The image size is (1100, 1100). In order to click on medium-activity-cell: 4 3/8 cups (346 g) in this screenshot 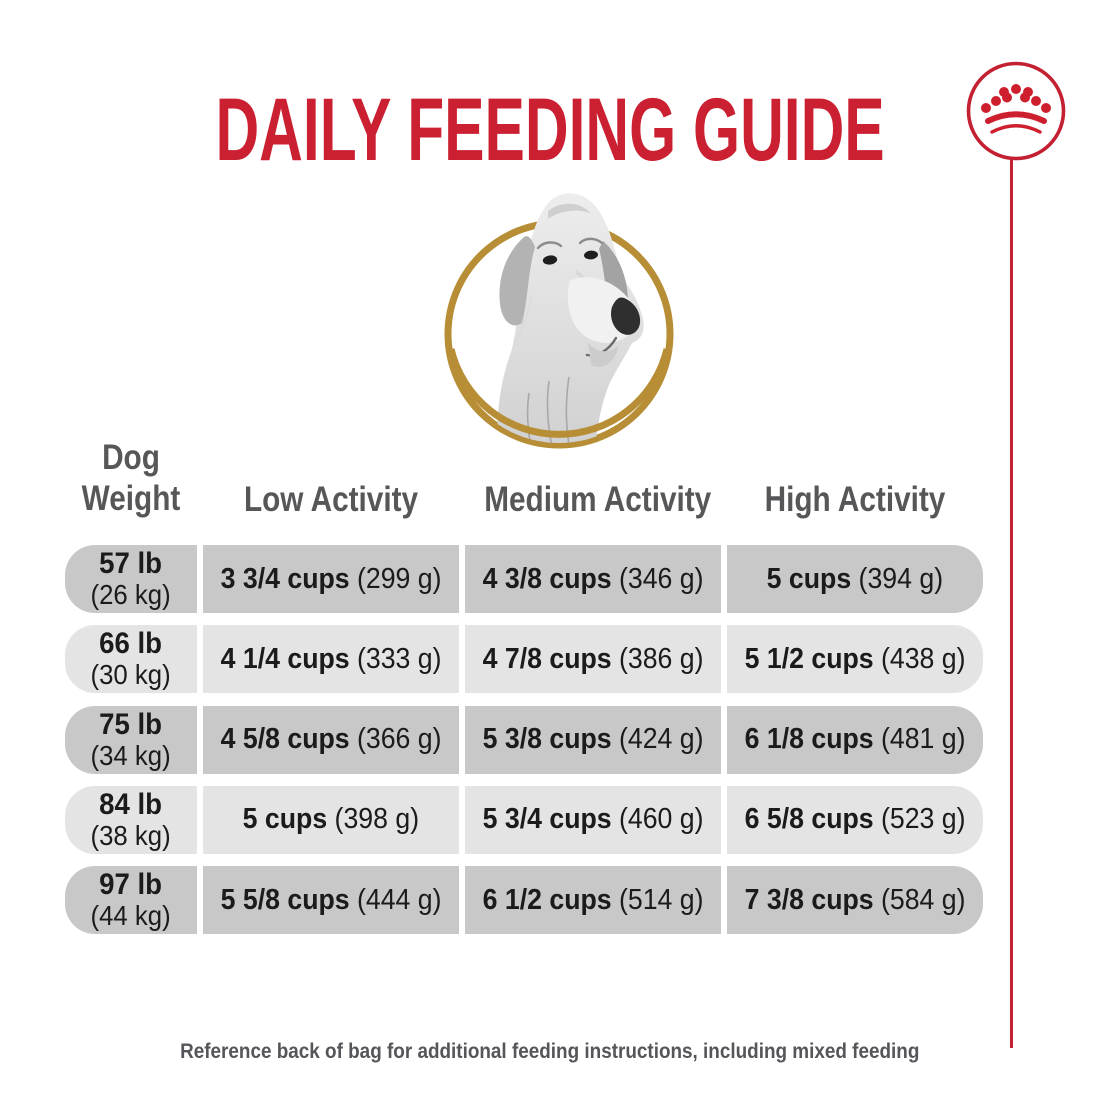, I will do `click(593, 579)`.